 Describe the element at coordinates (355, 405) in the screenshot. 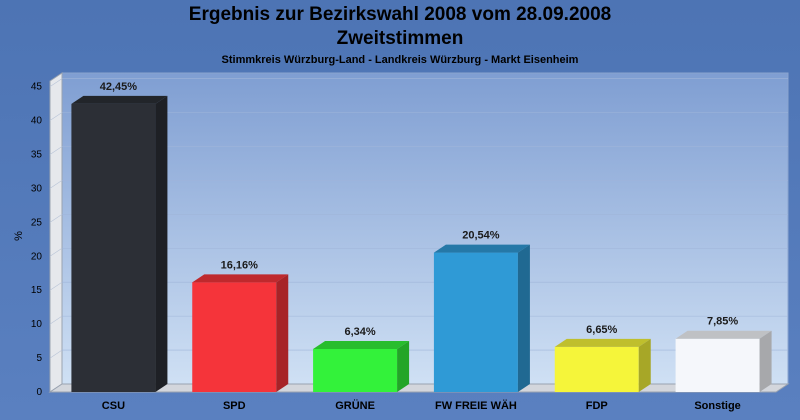

I see `category-label: GRÜNE` at that location.